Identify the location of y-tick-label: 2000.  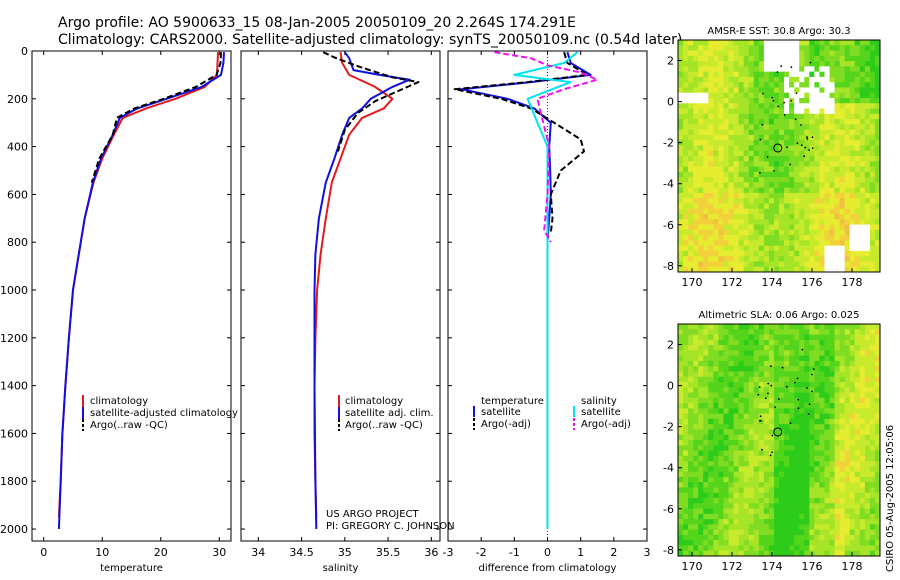
(14, 529).